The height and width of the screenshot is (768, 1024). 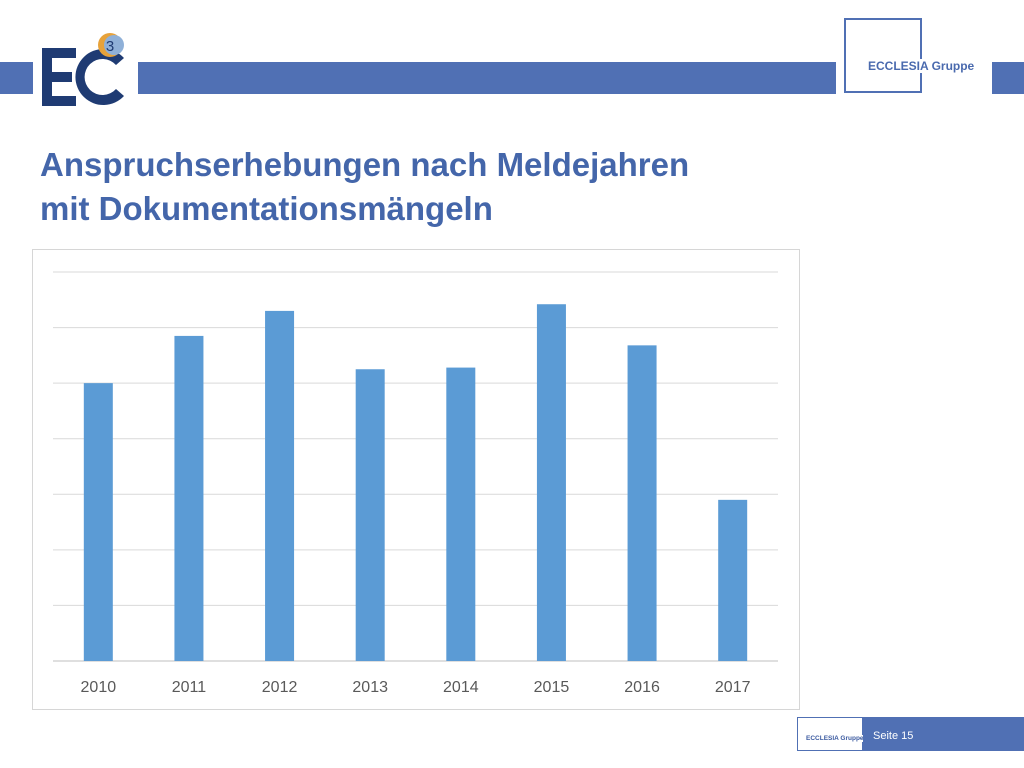 I want to click on header-band-right, so click(x=1008, y=78).